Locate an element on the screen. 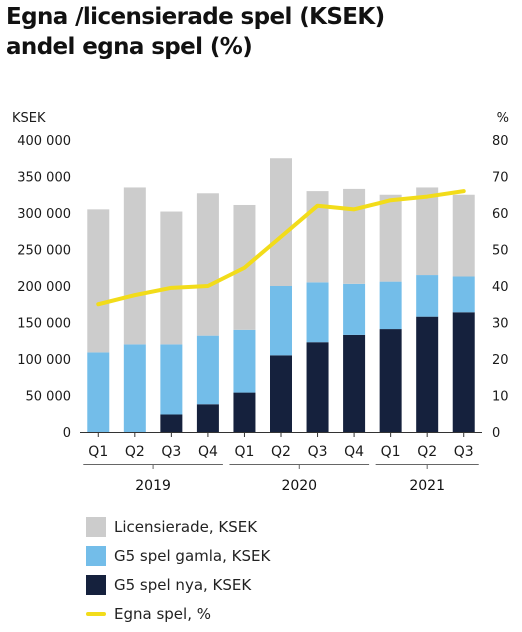 This screenshot has height=632, width=522. y-tick-left: 350 000 is located at coordinates (44, 178).